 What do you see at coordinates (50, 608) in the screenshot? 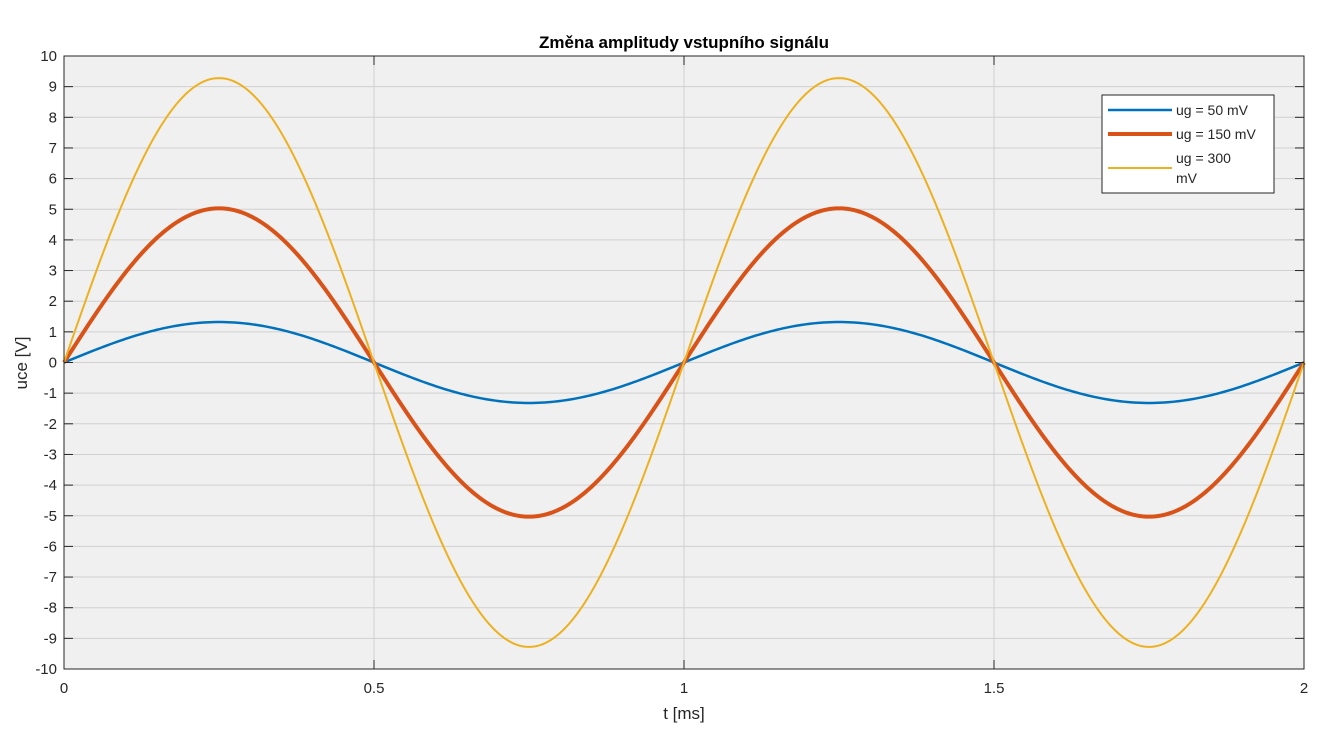
I see `y-tick-label: -8` at bounding box center [50, 608].